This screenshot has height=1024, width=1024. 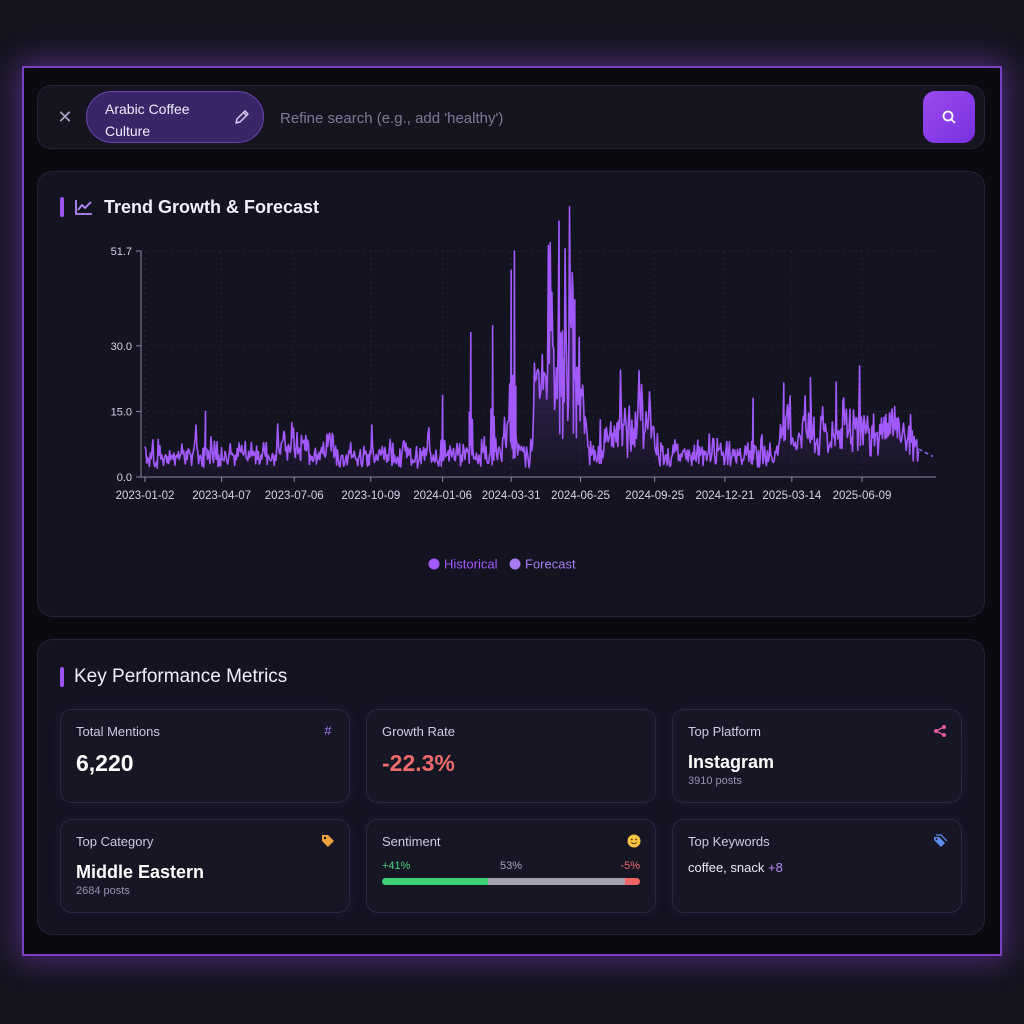 I want to click on hash-icon: #, so click(x=328, y=730).